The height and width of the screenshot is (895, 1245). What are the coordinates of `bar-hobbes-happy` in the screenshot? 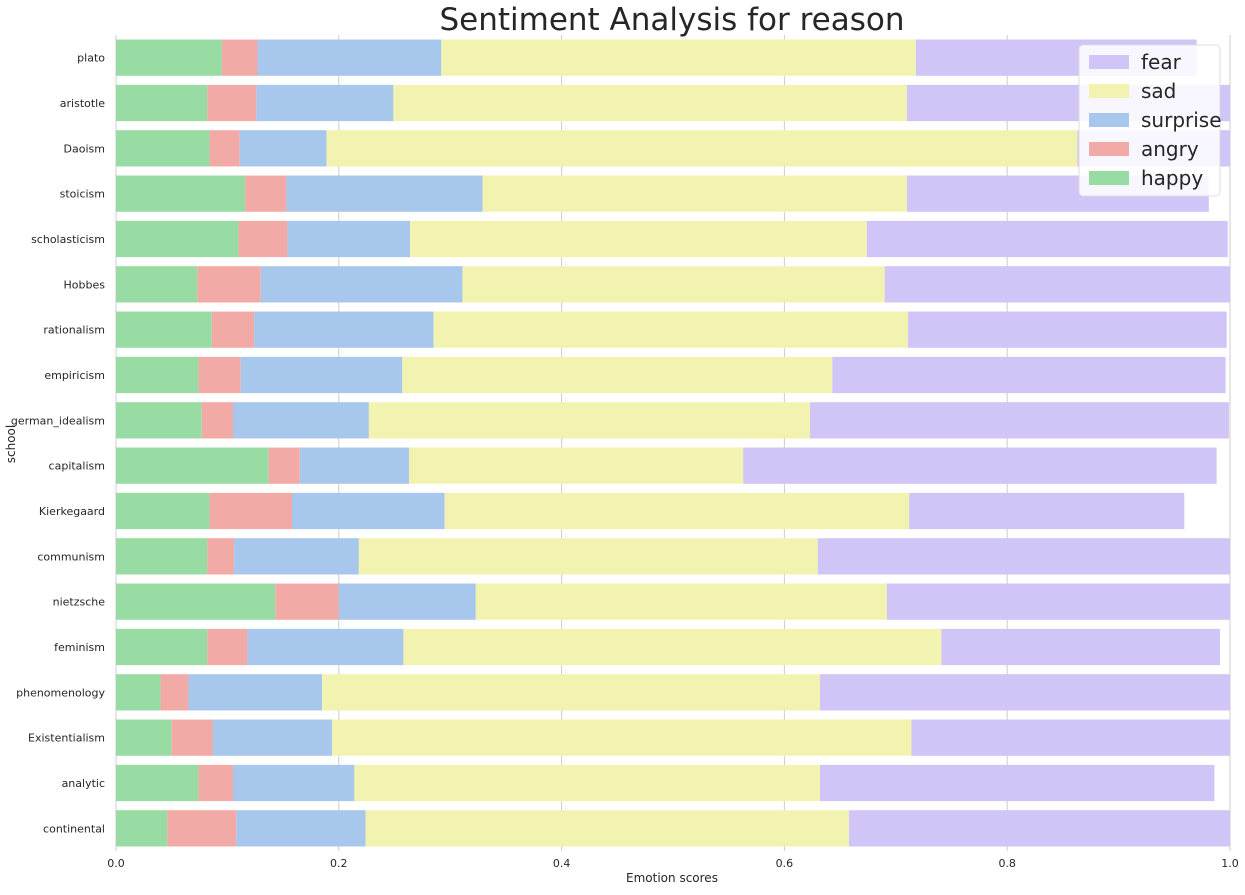 It's located at (157, 284).